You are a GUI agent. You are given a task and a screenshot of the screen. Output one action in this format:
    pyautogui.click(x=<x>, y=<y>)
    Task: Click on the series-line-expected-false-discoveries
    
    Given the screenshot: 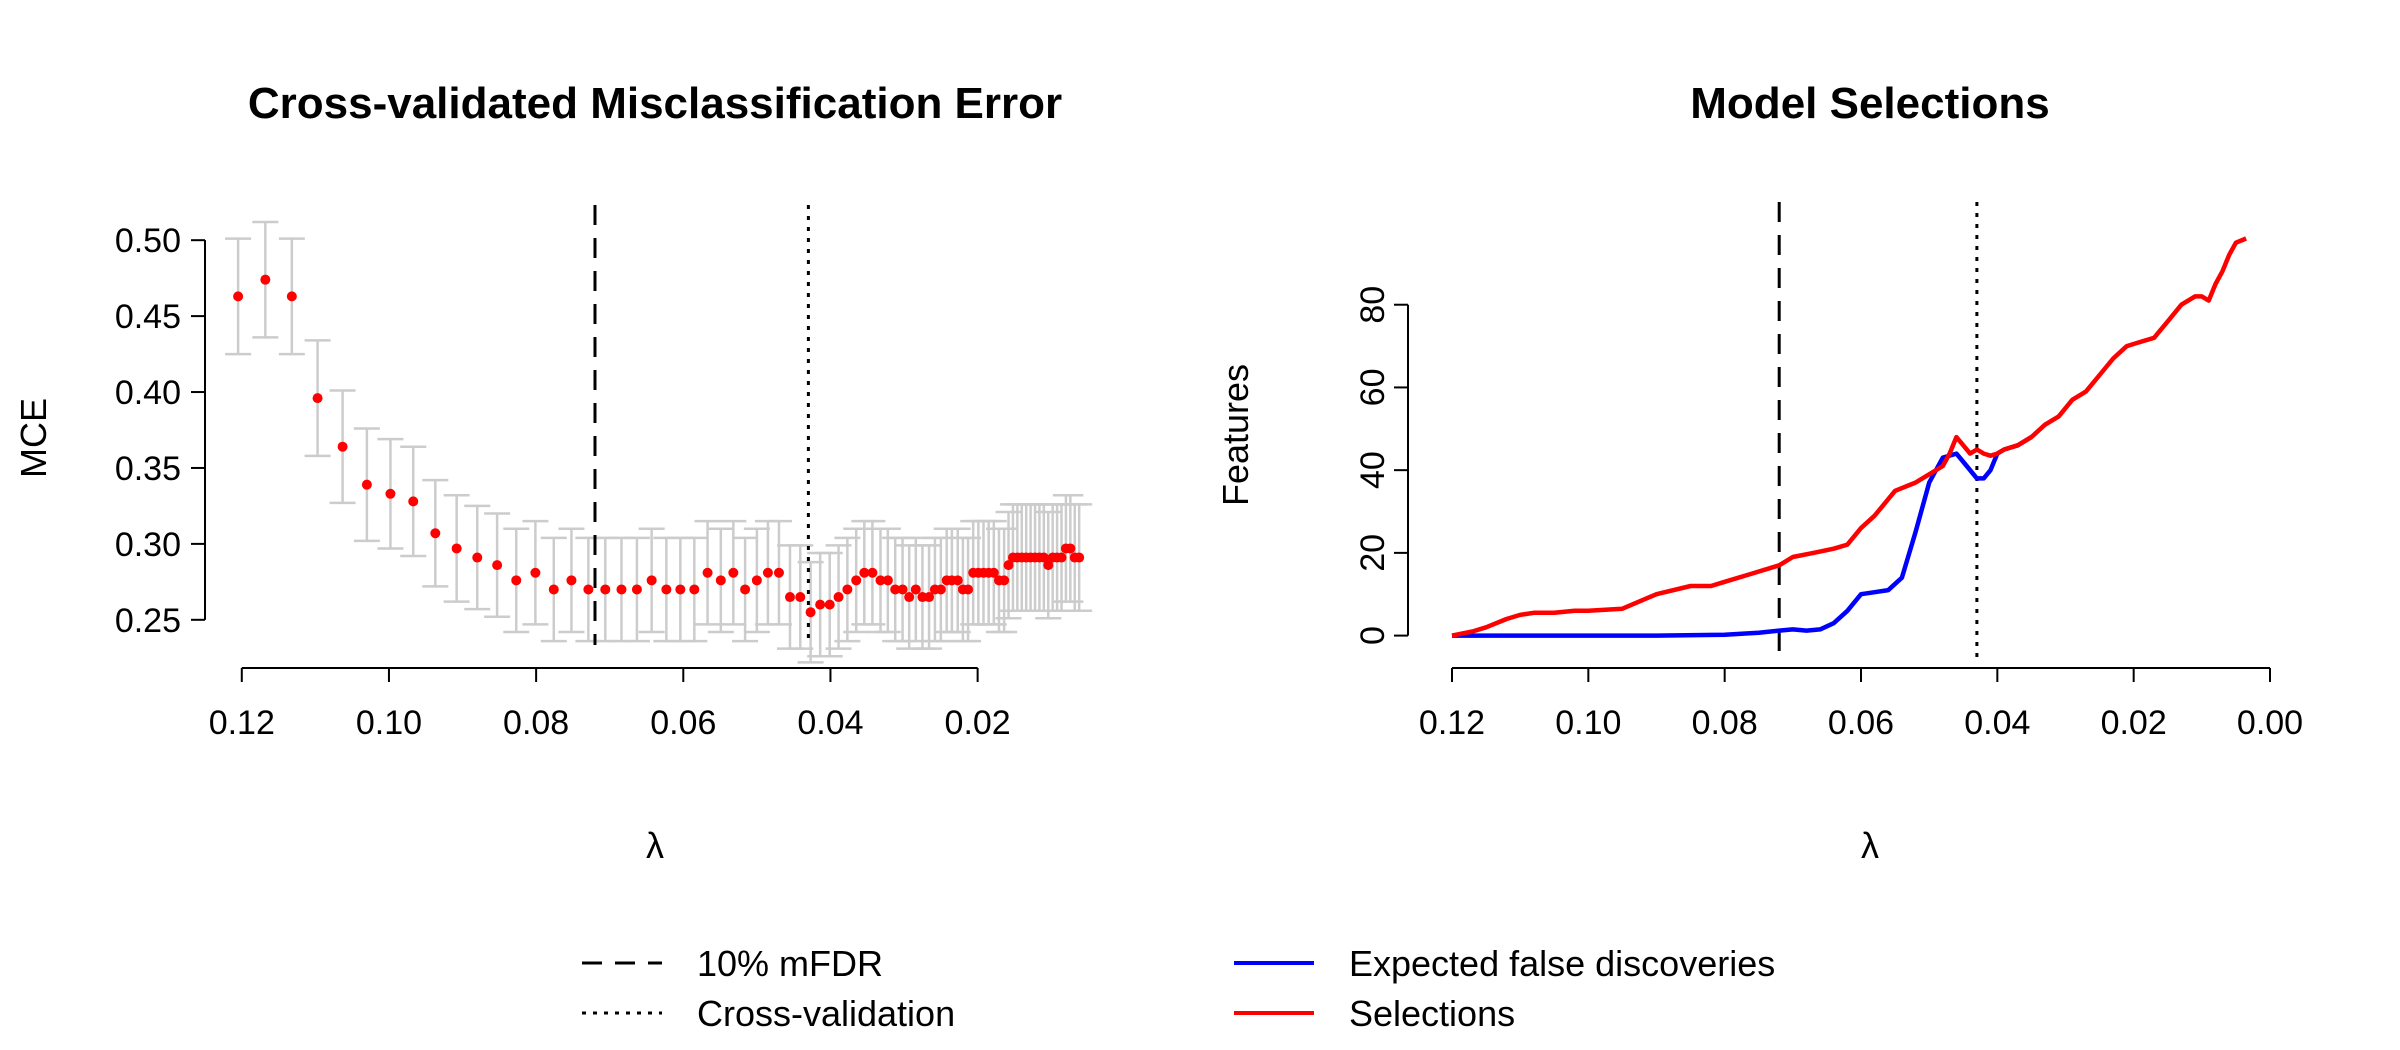 What is the action you would take?
    pyautogui.click(x=1742, y=536)
    